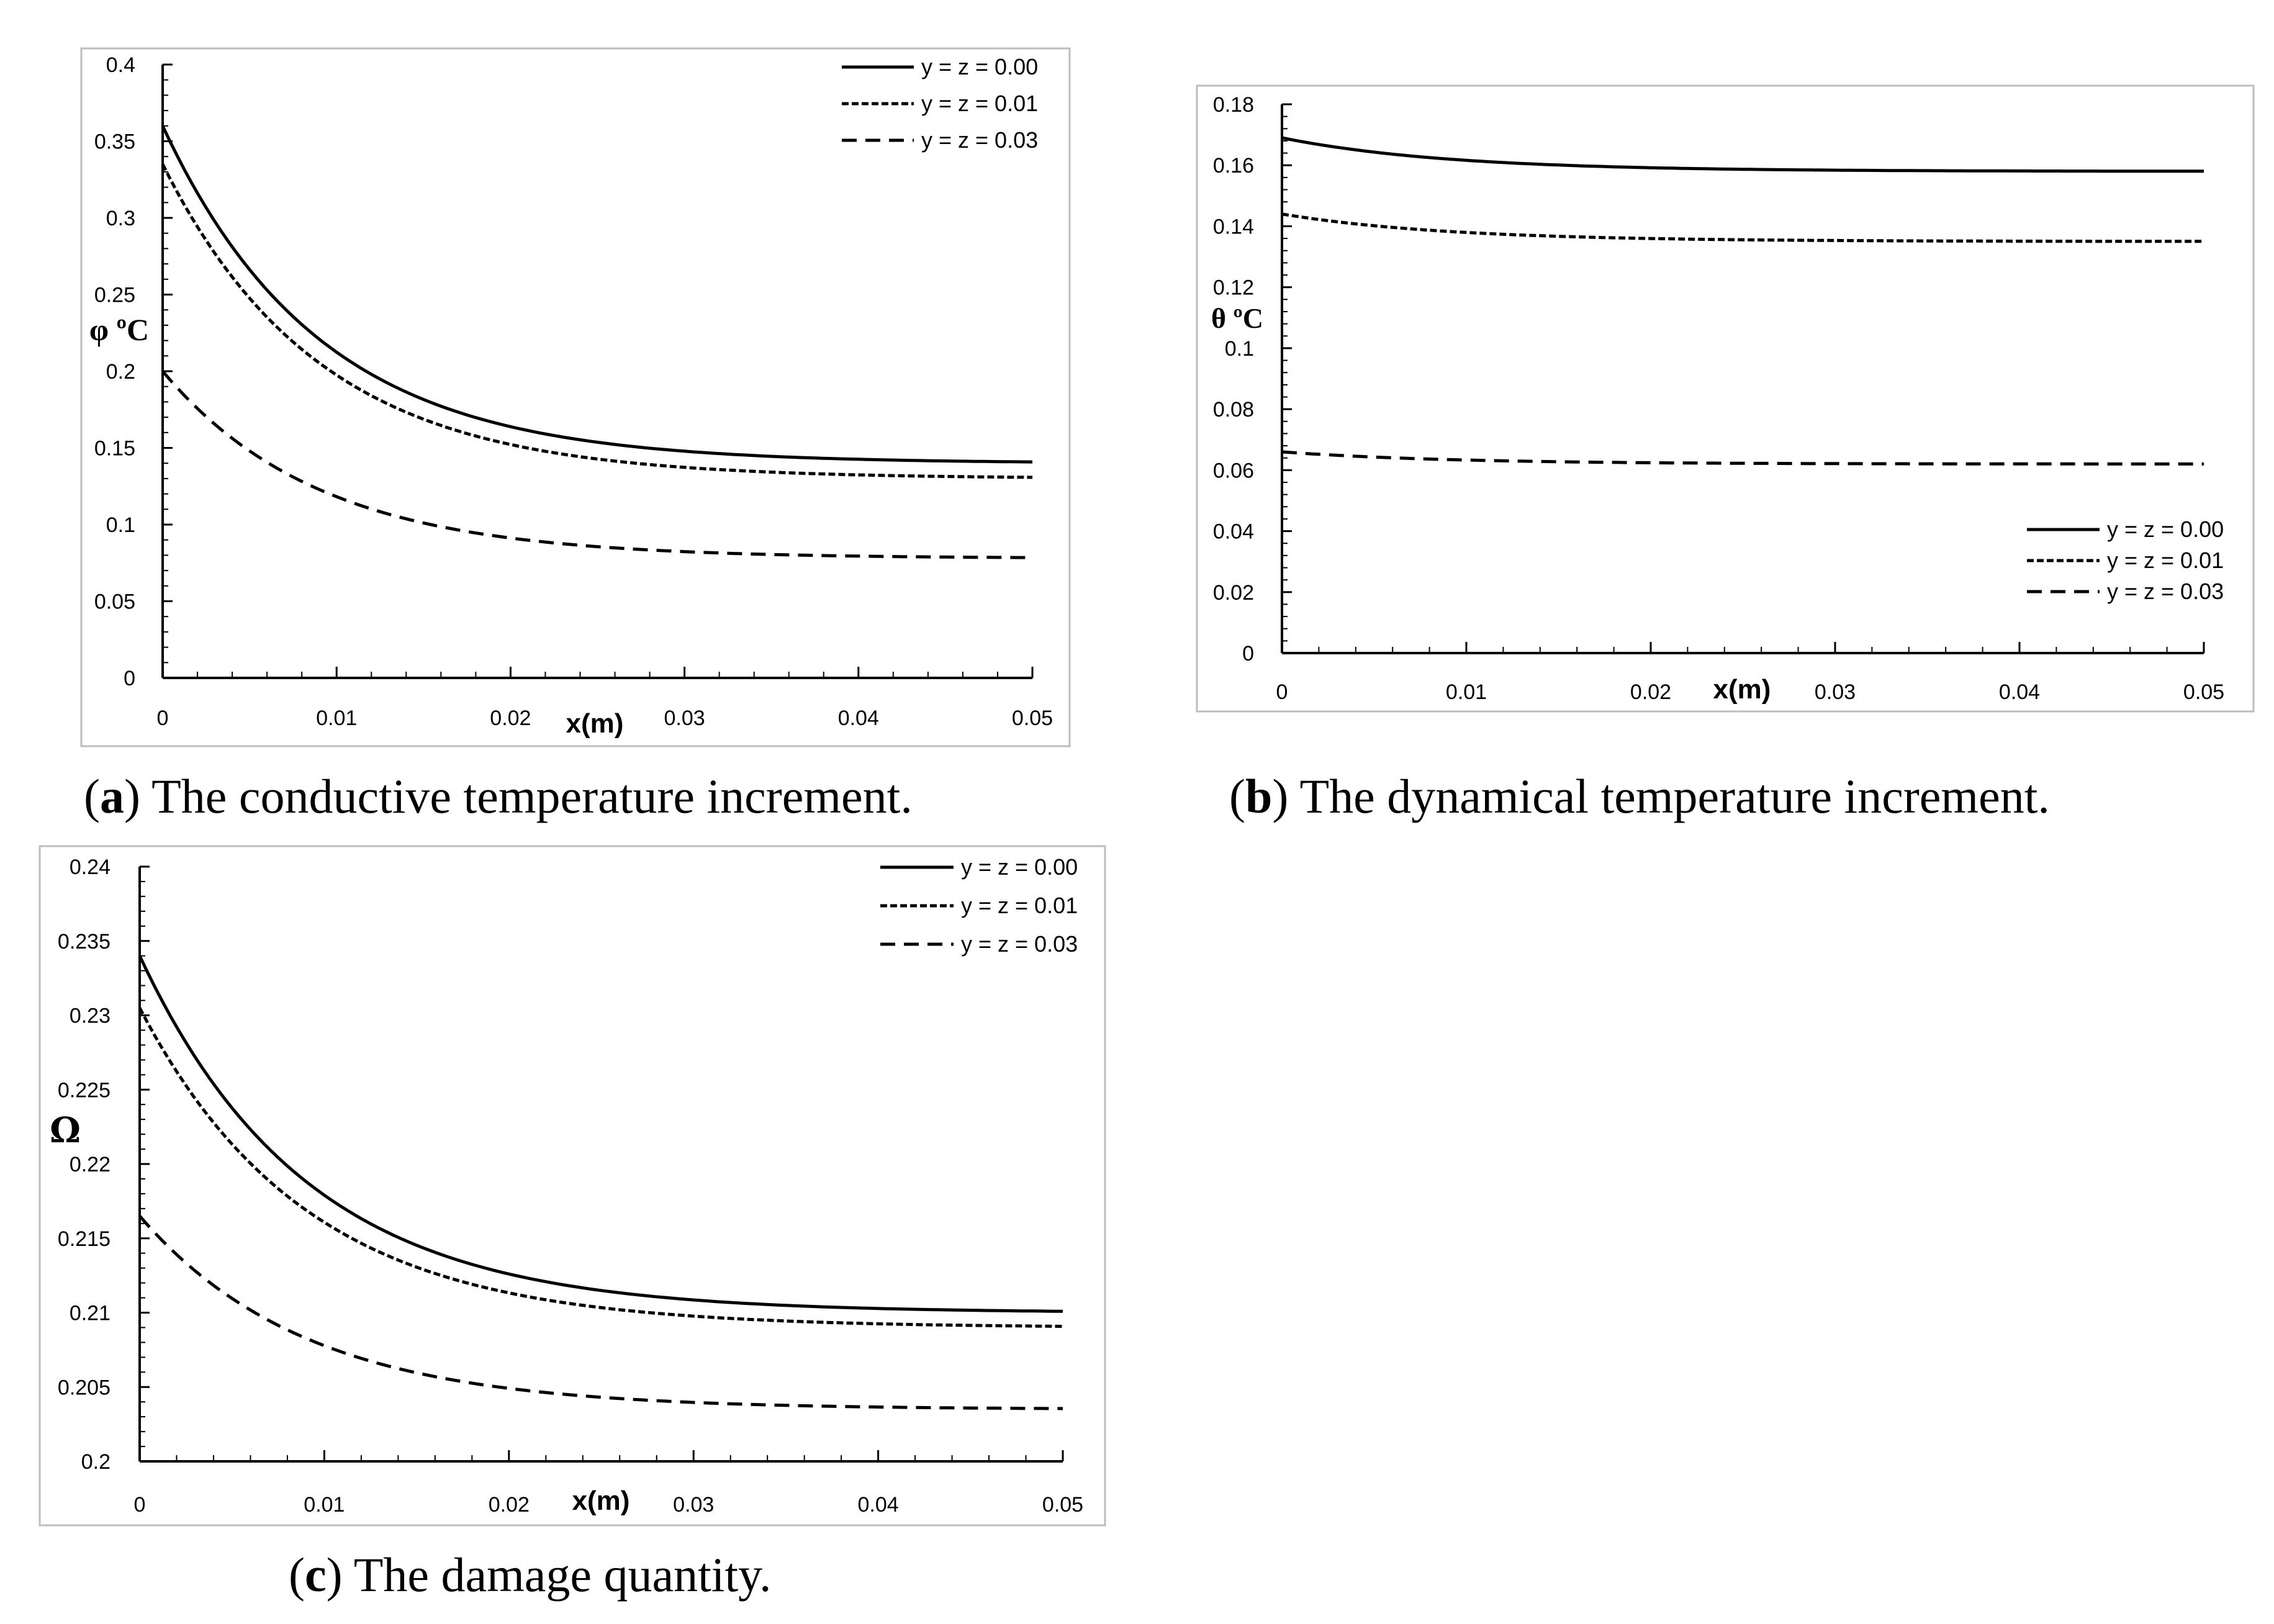  Describe the element at coordinates (91, 1313) in the screenshot. I see `chart-c-ytick-label: 0.21` at that location.